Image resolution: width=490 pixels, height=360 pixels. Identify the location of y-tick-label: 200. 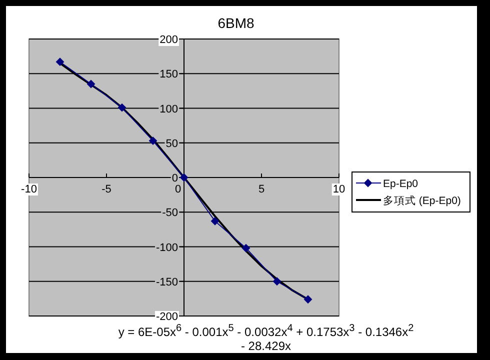
(169, 40).